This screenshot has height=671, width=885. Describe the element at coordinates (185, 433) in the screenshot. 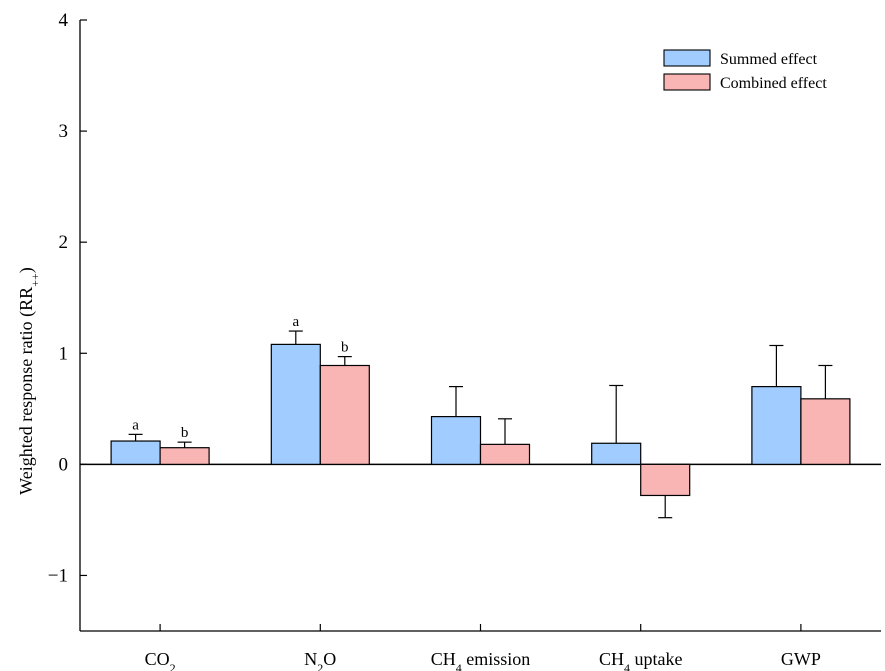

I see `sig-label-1-0: b` at that location.